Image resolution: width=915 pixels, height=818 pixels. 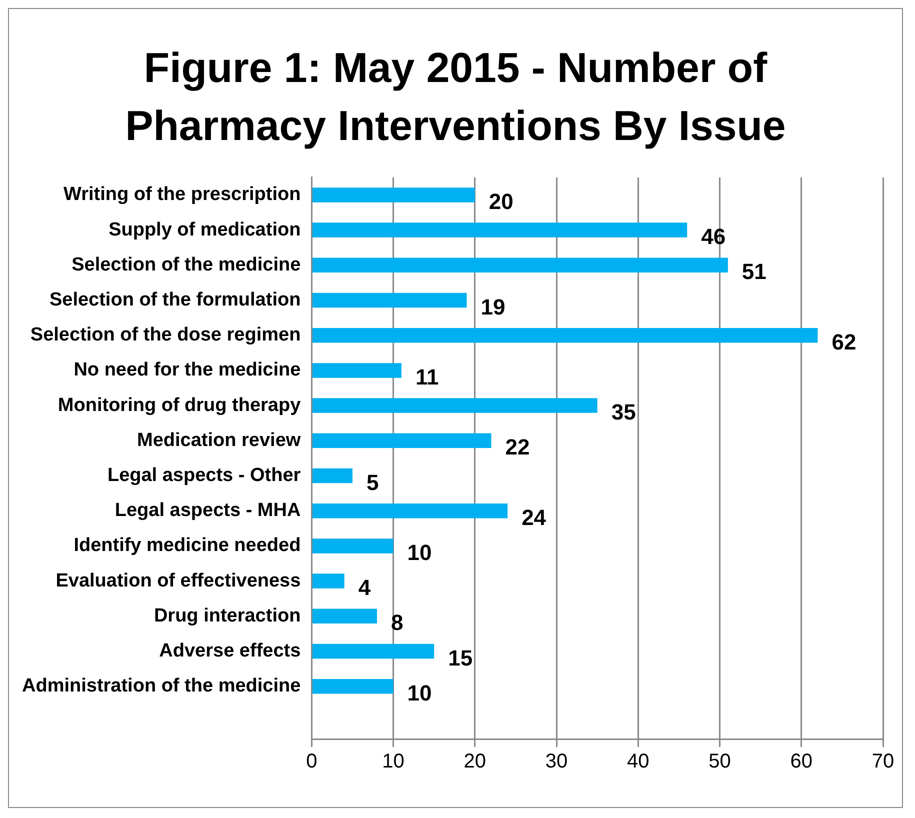 I want to click on y-tick-label: Evaluation of effectiveness, so click(x=178, y=581).